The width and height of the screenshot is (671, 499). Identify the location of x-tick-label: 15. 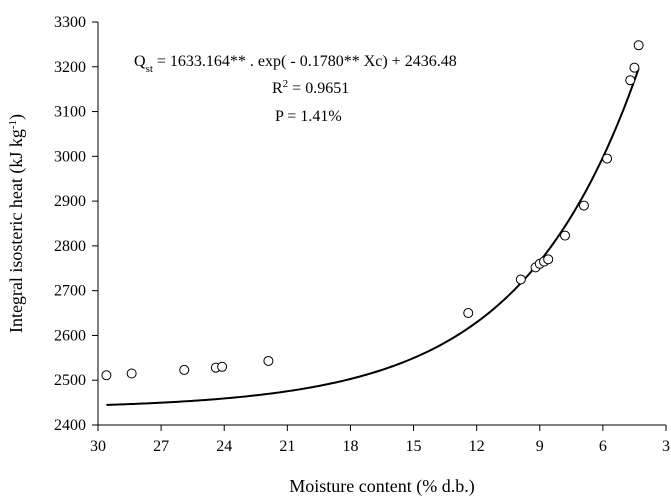
(414, 446).